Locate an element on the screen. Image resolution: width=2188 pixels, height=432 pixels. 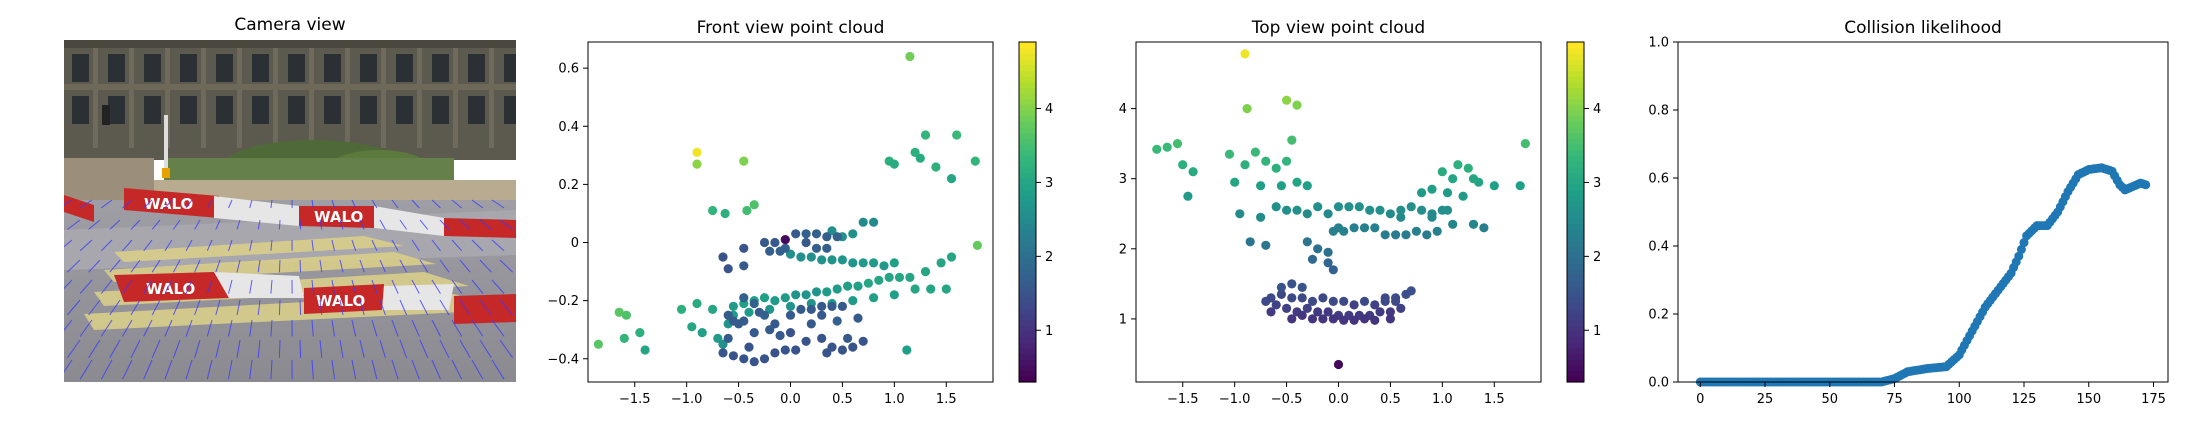
line-marker is located at coordinates (2024, 243).